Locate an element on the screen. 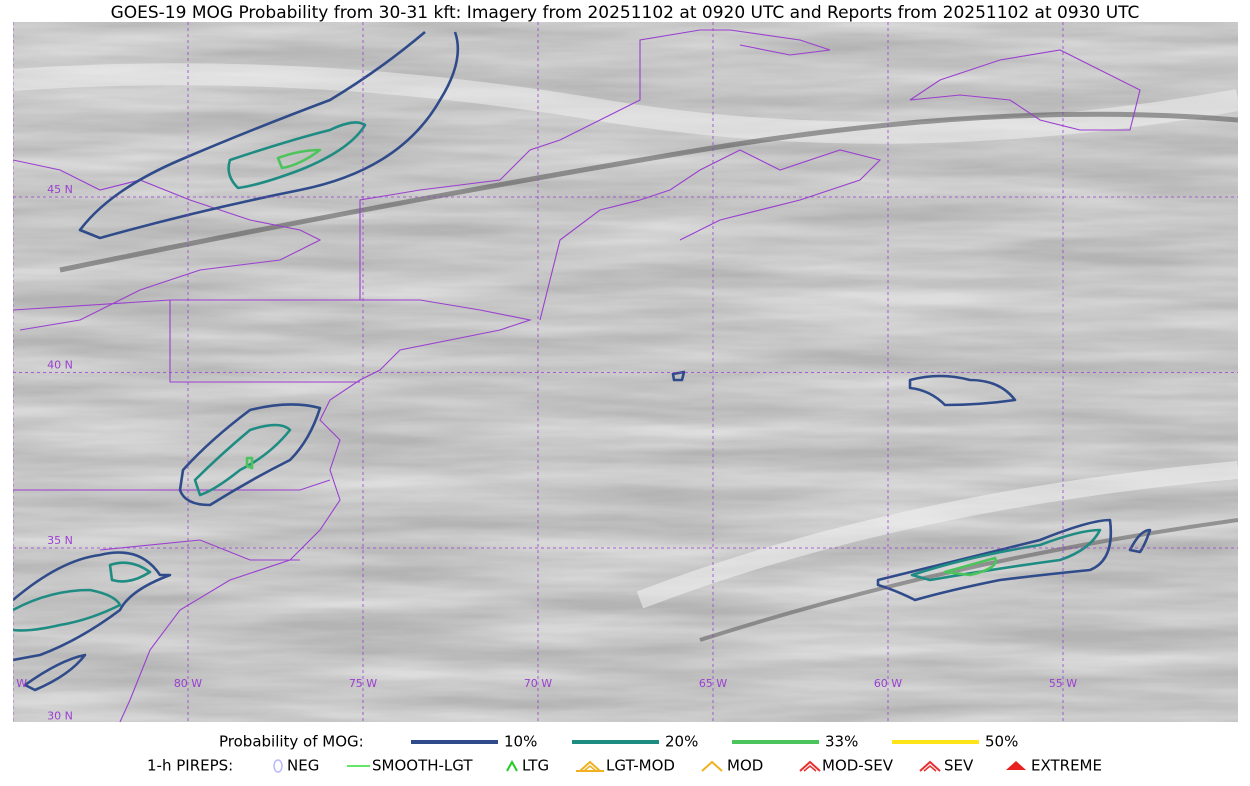  latitude-label: 35 N is located at coordinates (60, 540).